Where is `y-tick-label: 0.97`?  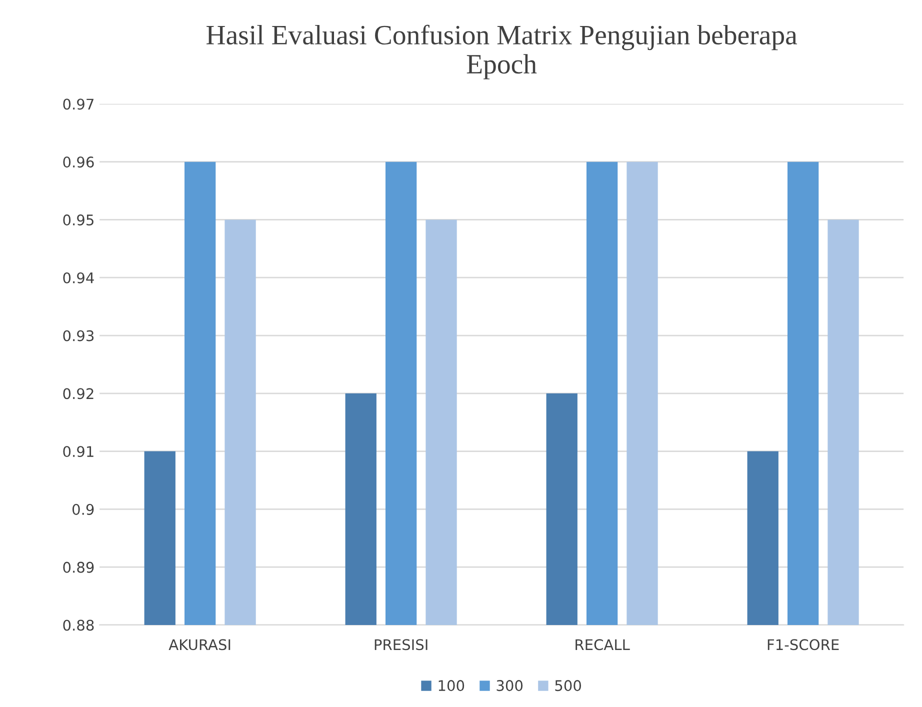
y-tick-label: 0.97 is located at coordinates (78, 104).